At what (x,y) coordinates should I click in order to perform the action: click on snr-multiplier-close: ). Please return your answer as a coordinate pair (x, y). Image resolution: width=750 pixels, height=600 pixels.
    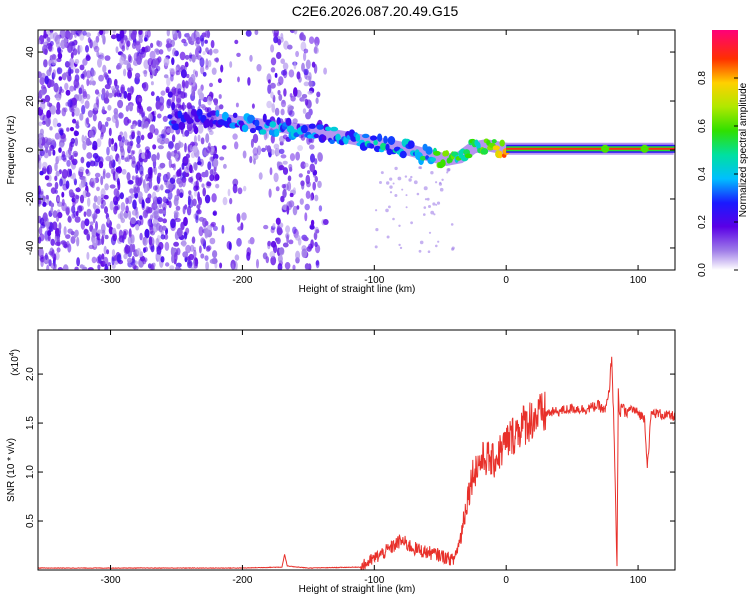
    Looking at the image, I should click on (15, 350).